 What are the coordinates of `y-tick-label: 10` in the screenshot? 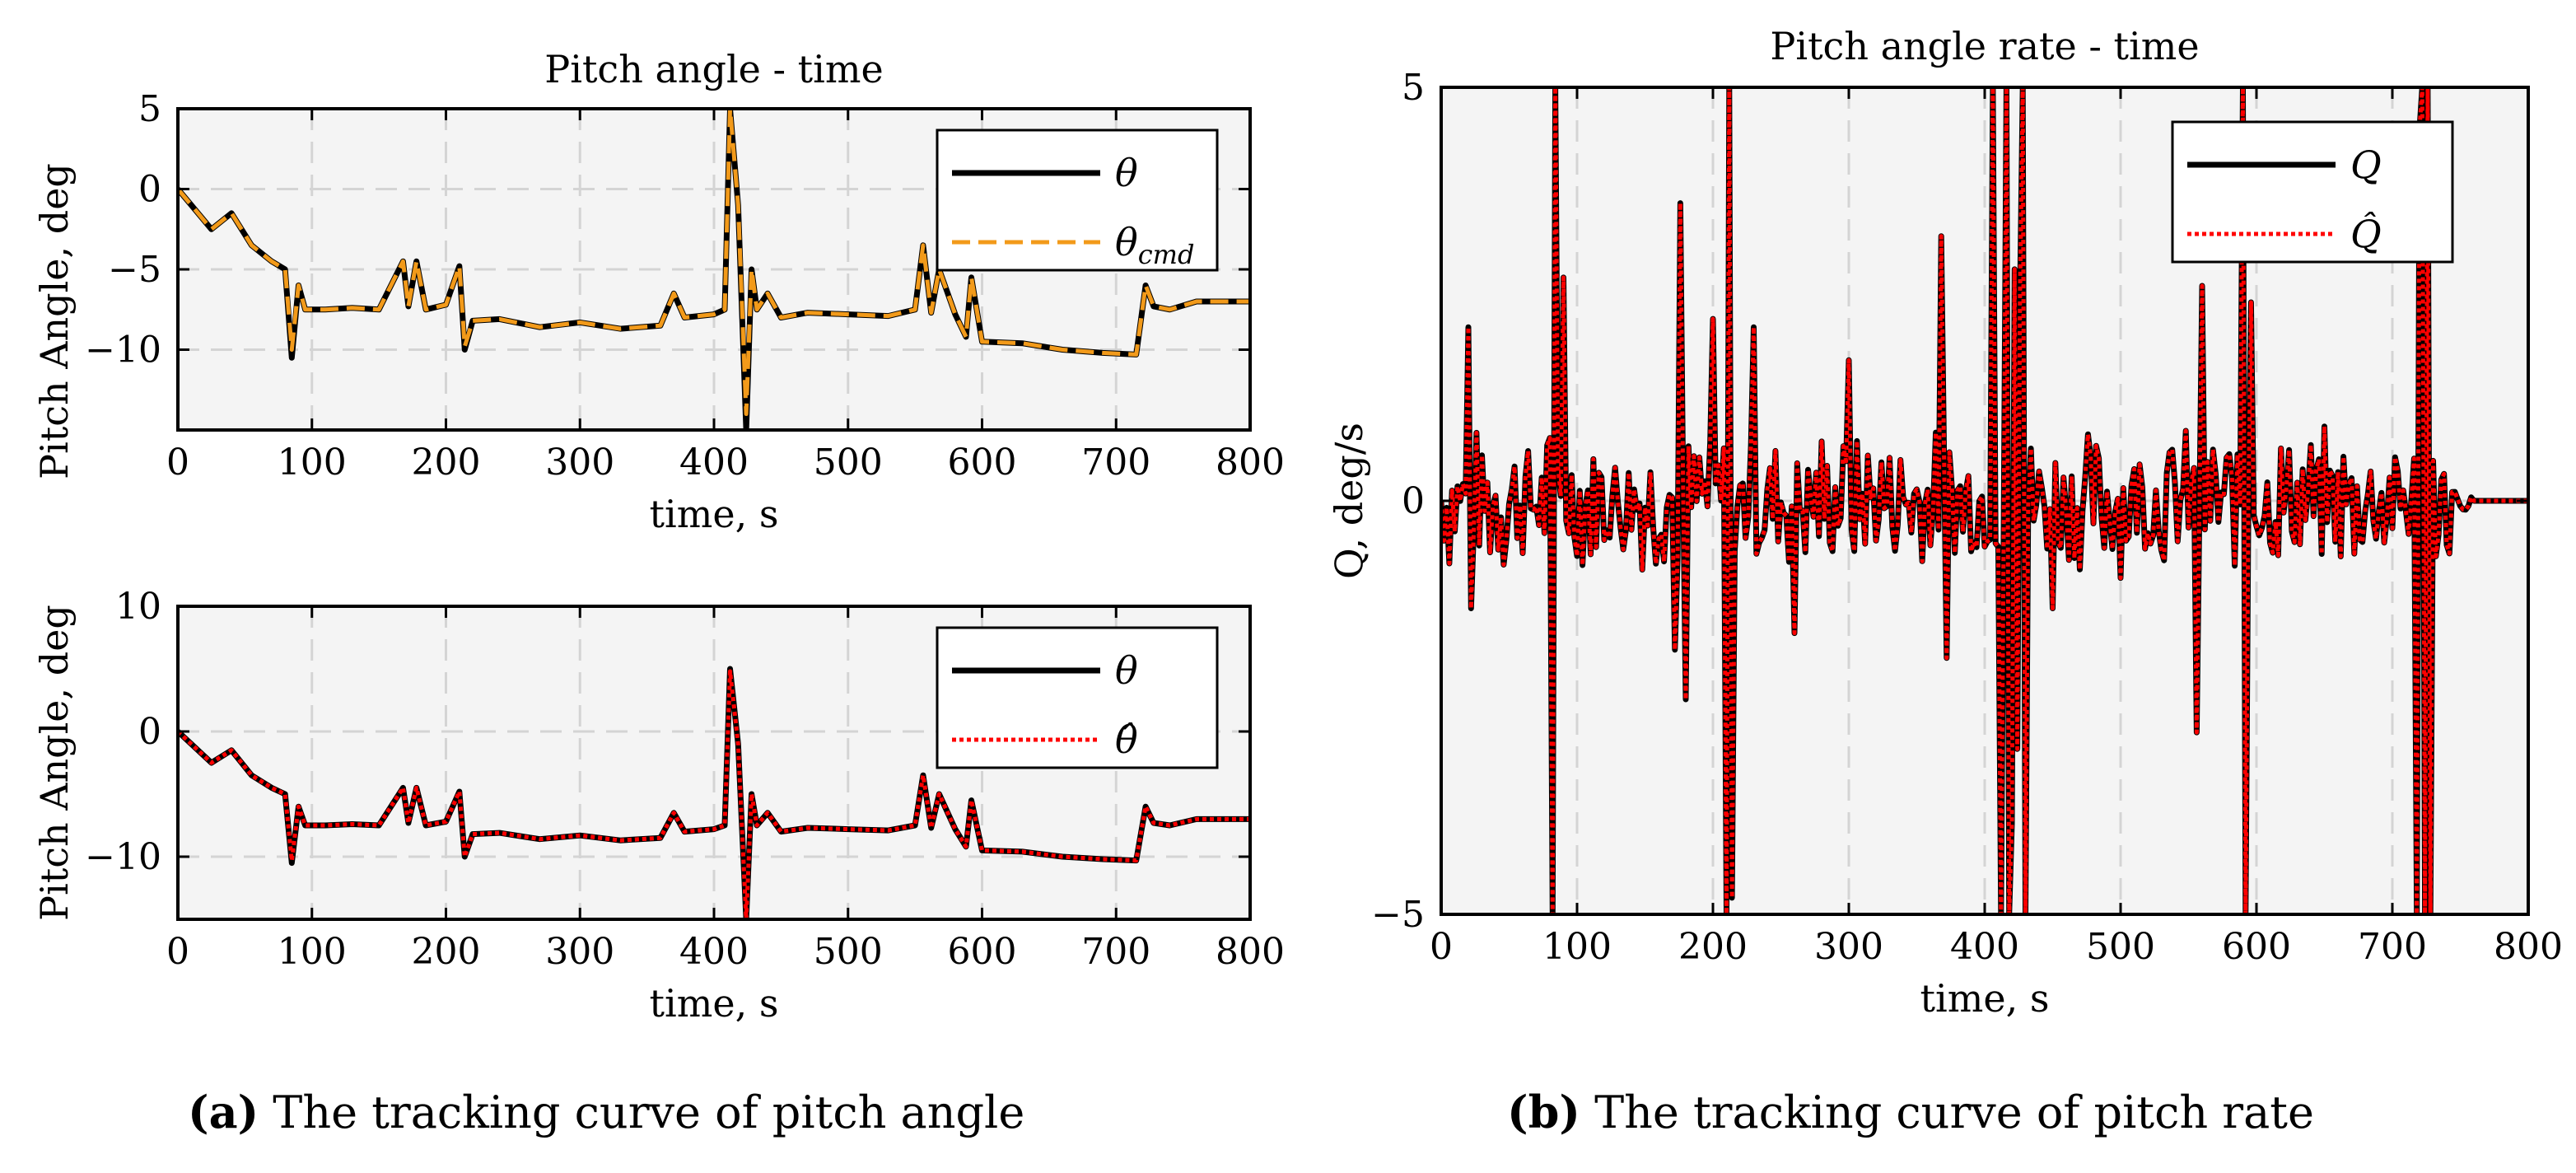 It's located at (138, 607).